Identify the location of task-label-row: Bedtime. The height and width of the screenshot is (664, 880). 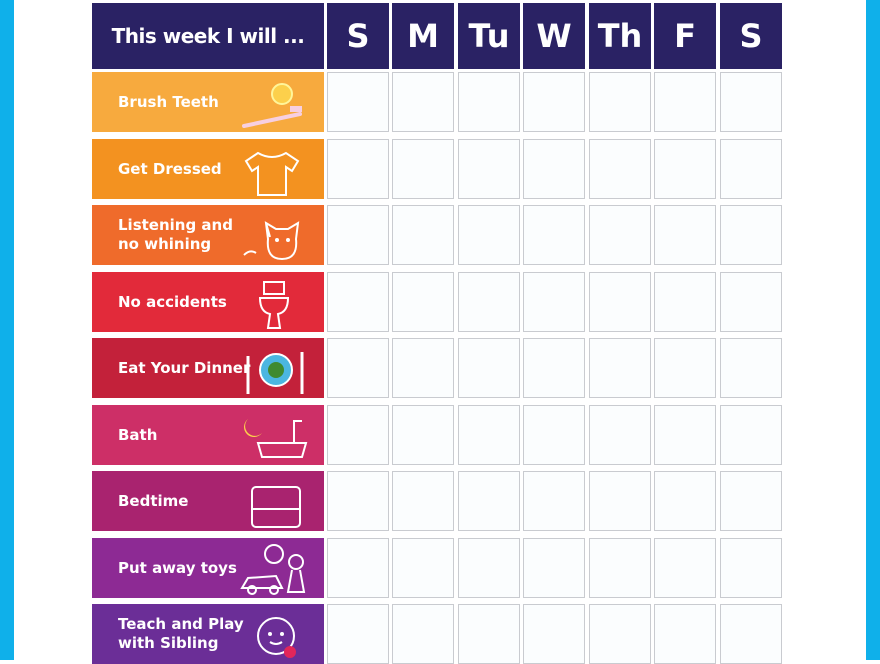
(208, 501).